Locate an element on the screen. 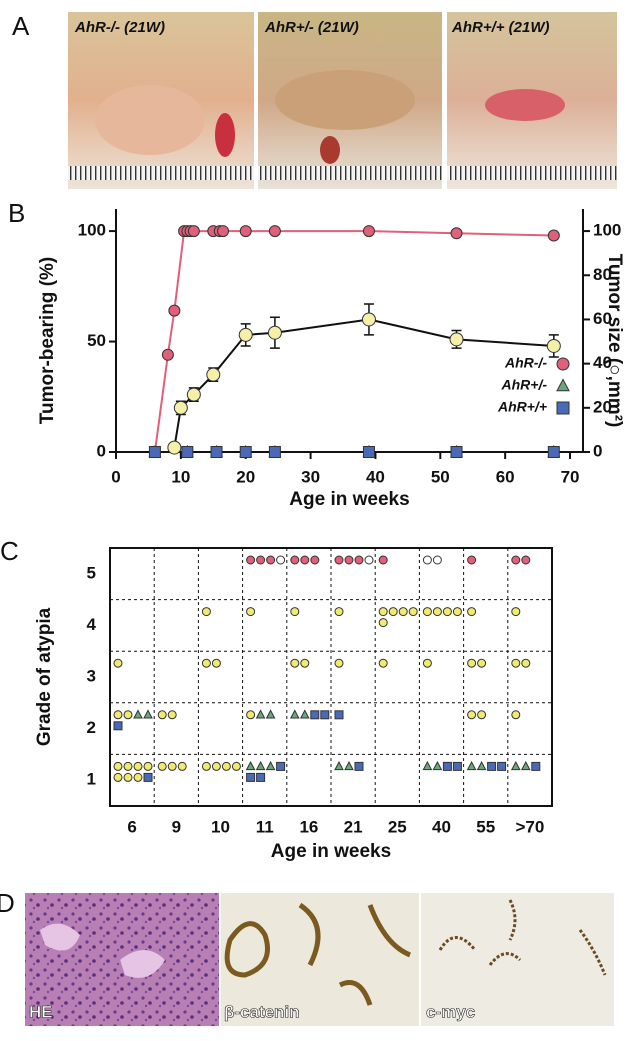 The height and width of the screenshot is (1041, 628). series-line is located at coordinates (363, 383).